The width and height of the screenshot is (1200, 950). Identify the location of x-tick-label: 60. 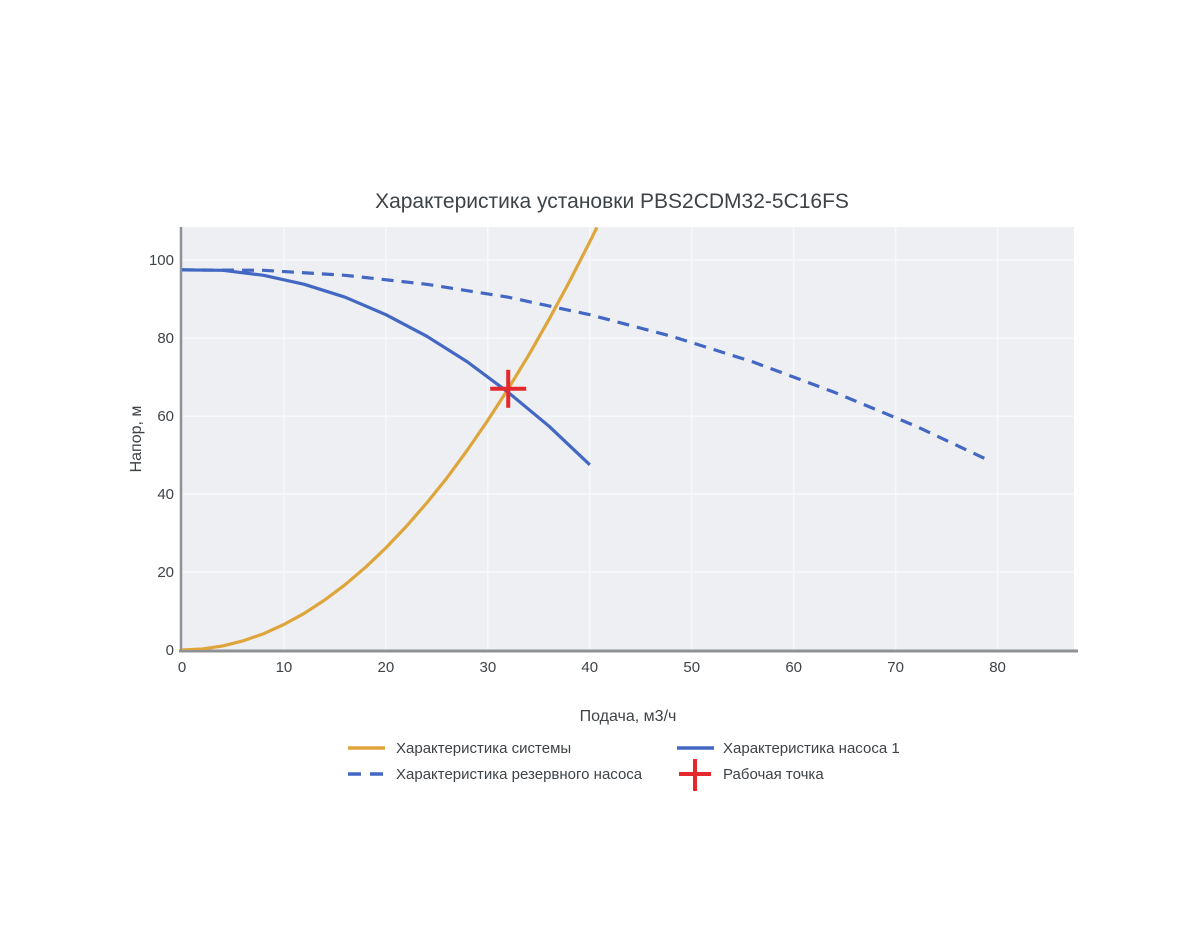
(793, 667).